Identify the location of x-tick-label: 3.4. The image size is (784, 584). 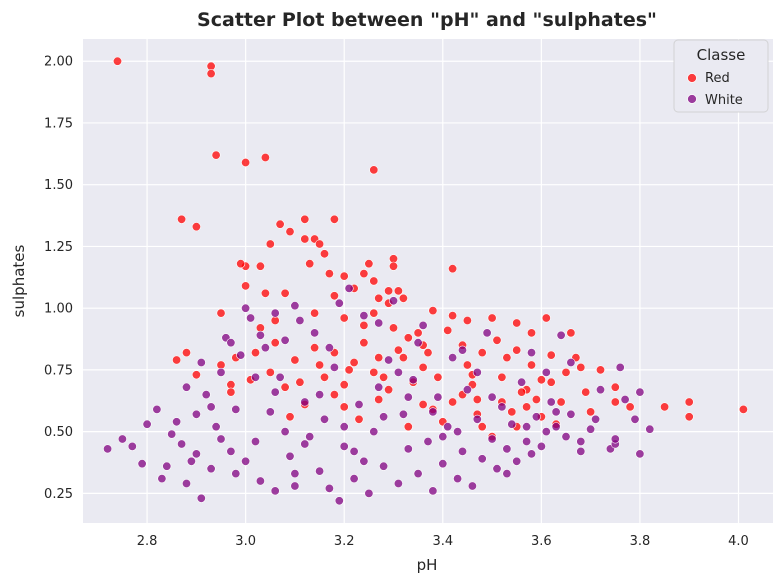
(442, 541).